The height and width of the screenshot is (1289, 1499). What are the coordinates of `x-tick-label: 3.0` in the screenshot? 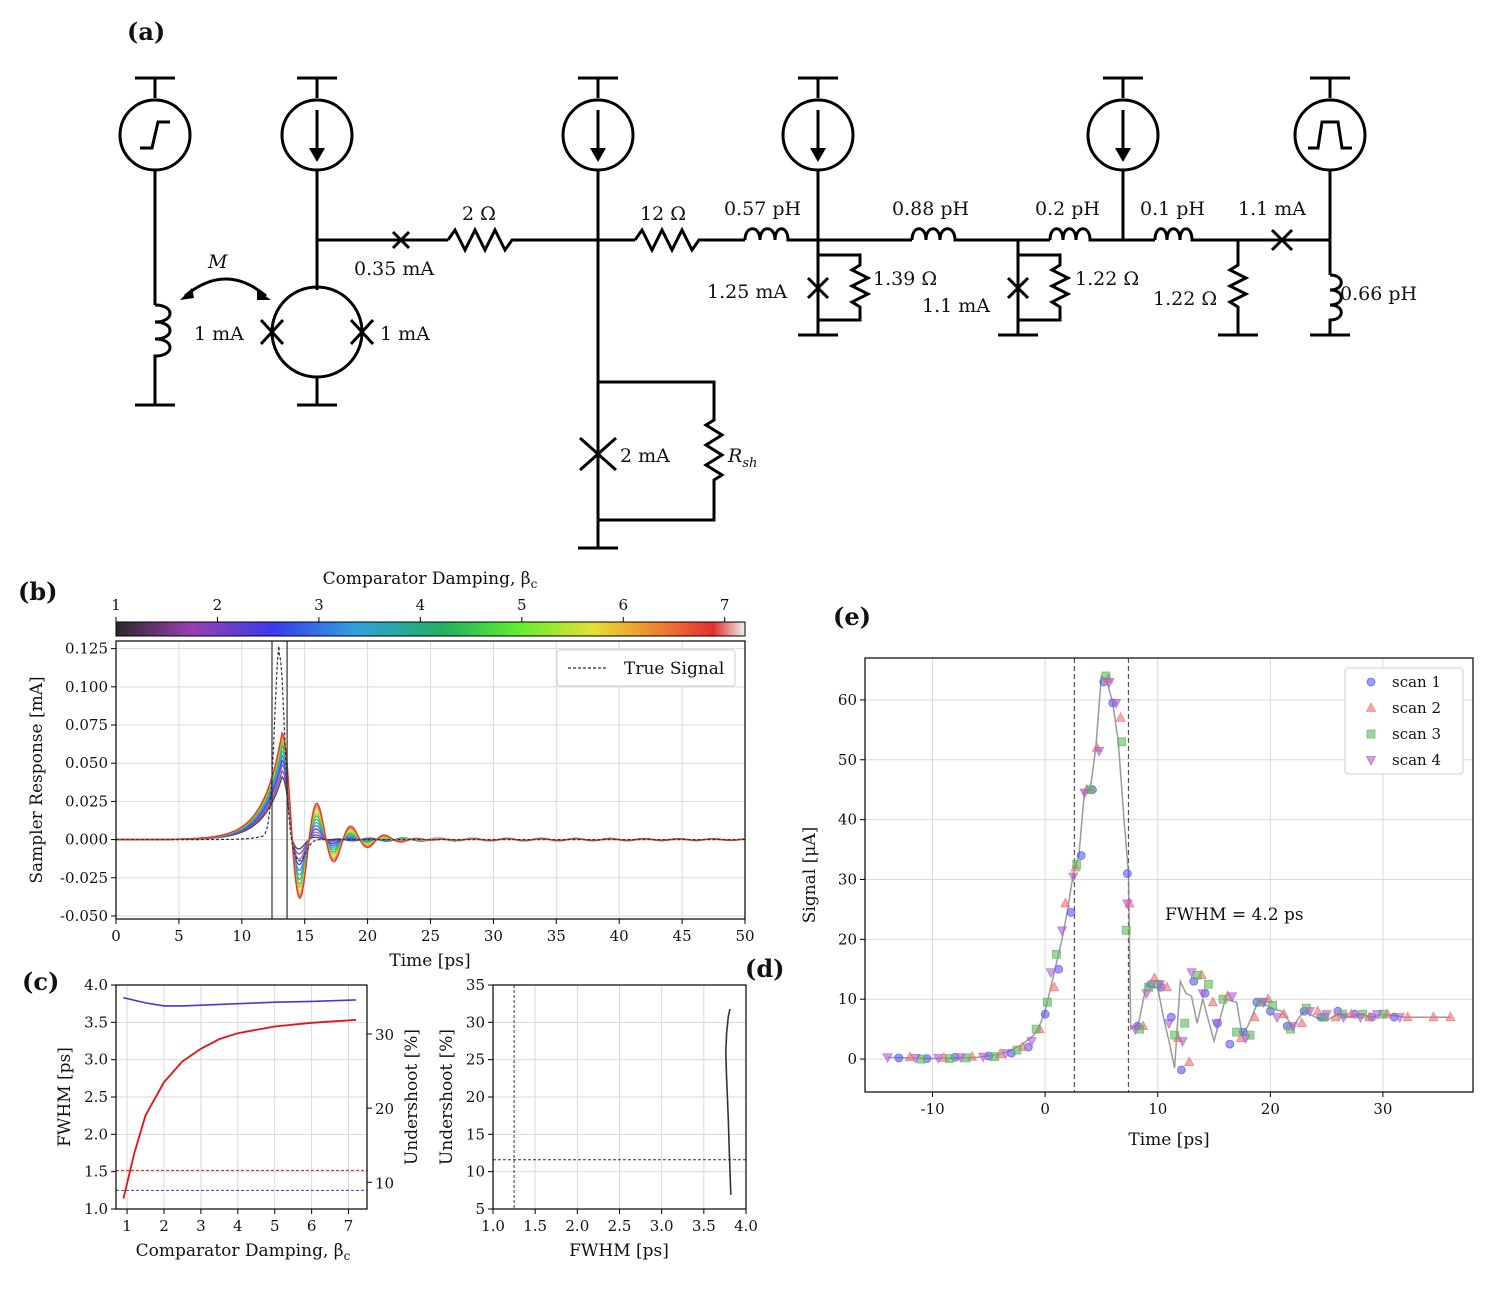 It's located at (662, 1226).